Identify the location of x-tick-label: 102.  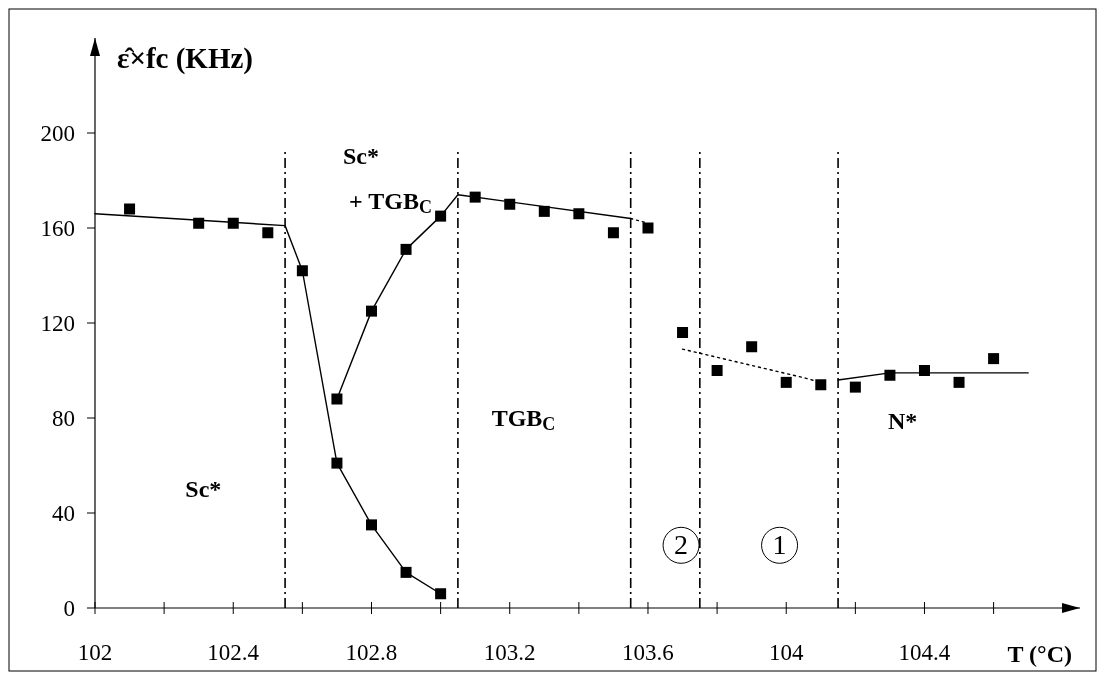
(95, 652).